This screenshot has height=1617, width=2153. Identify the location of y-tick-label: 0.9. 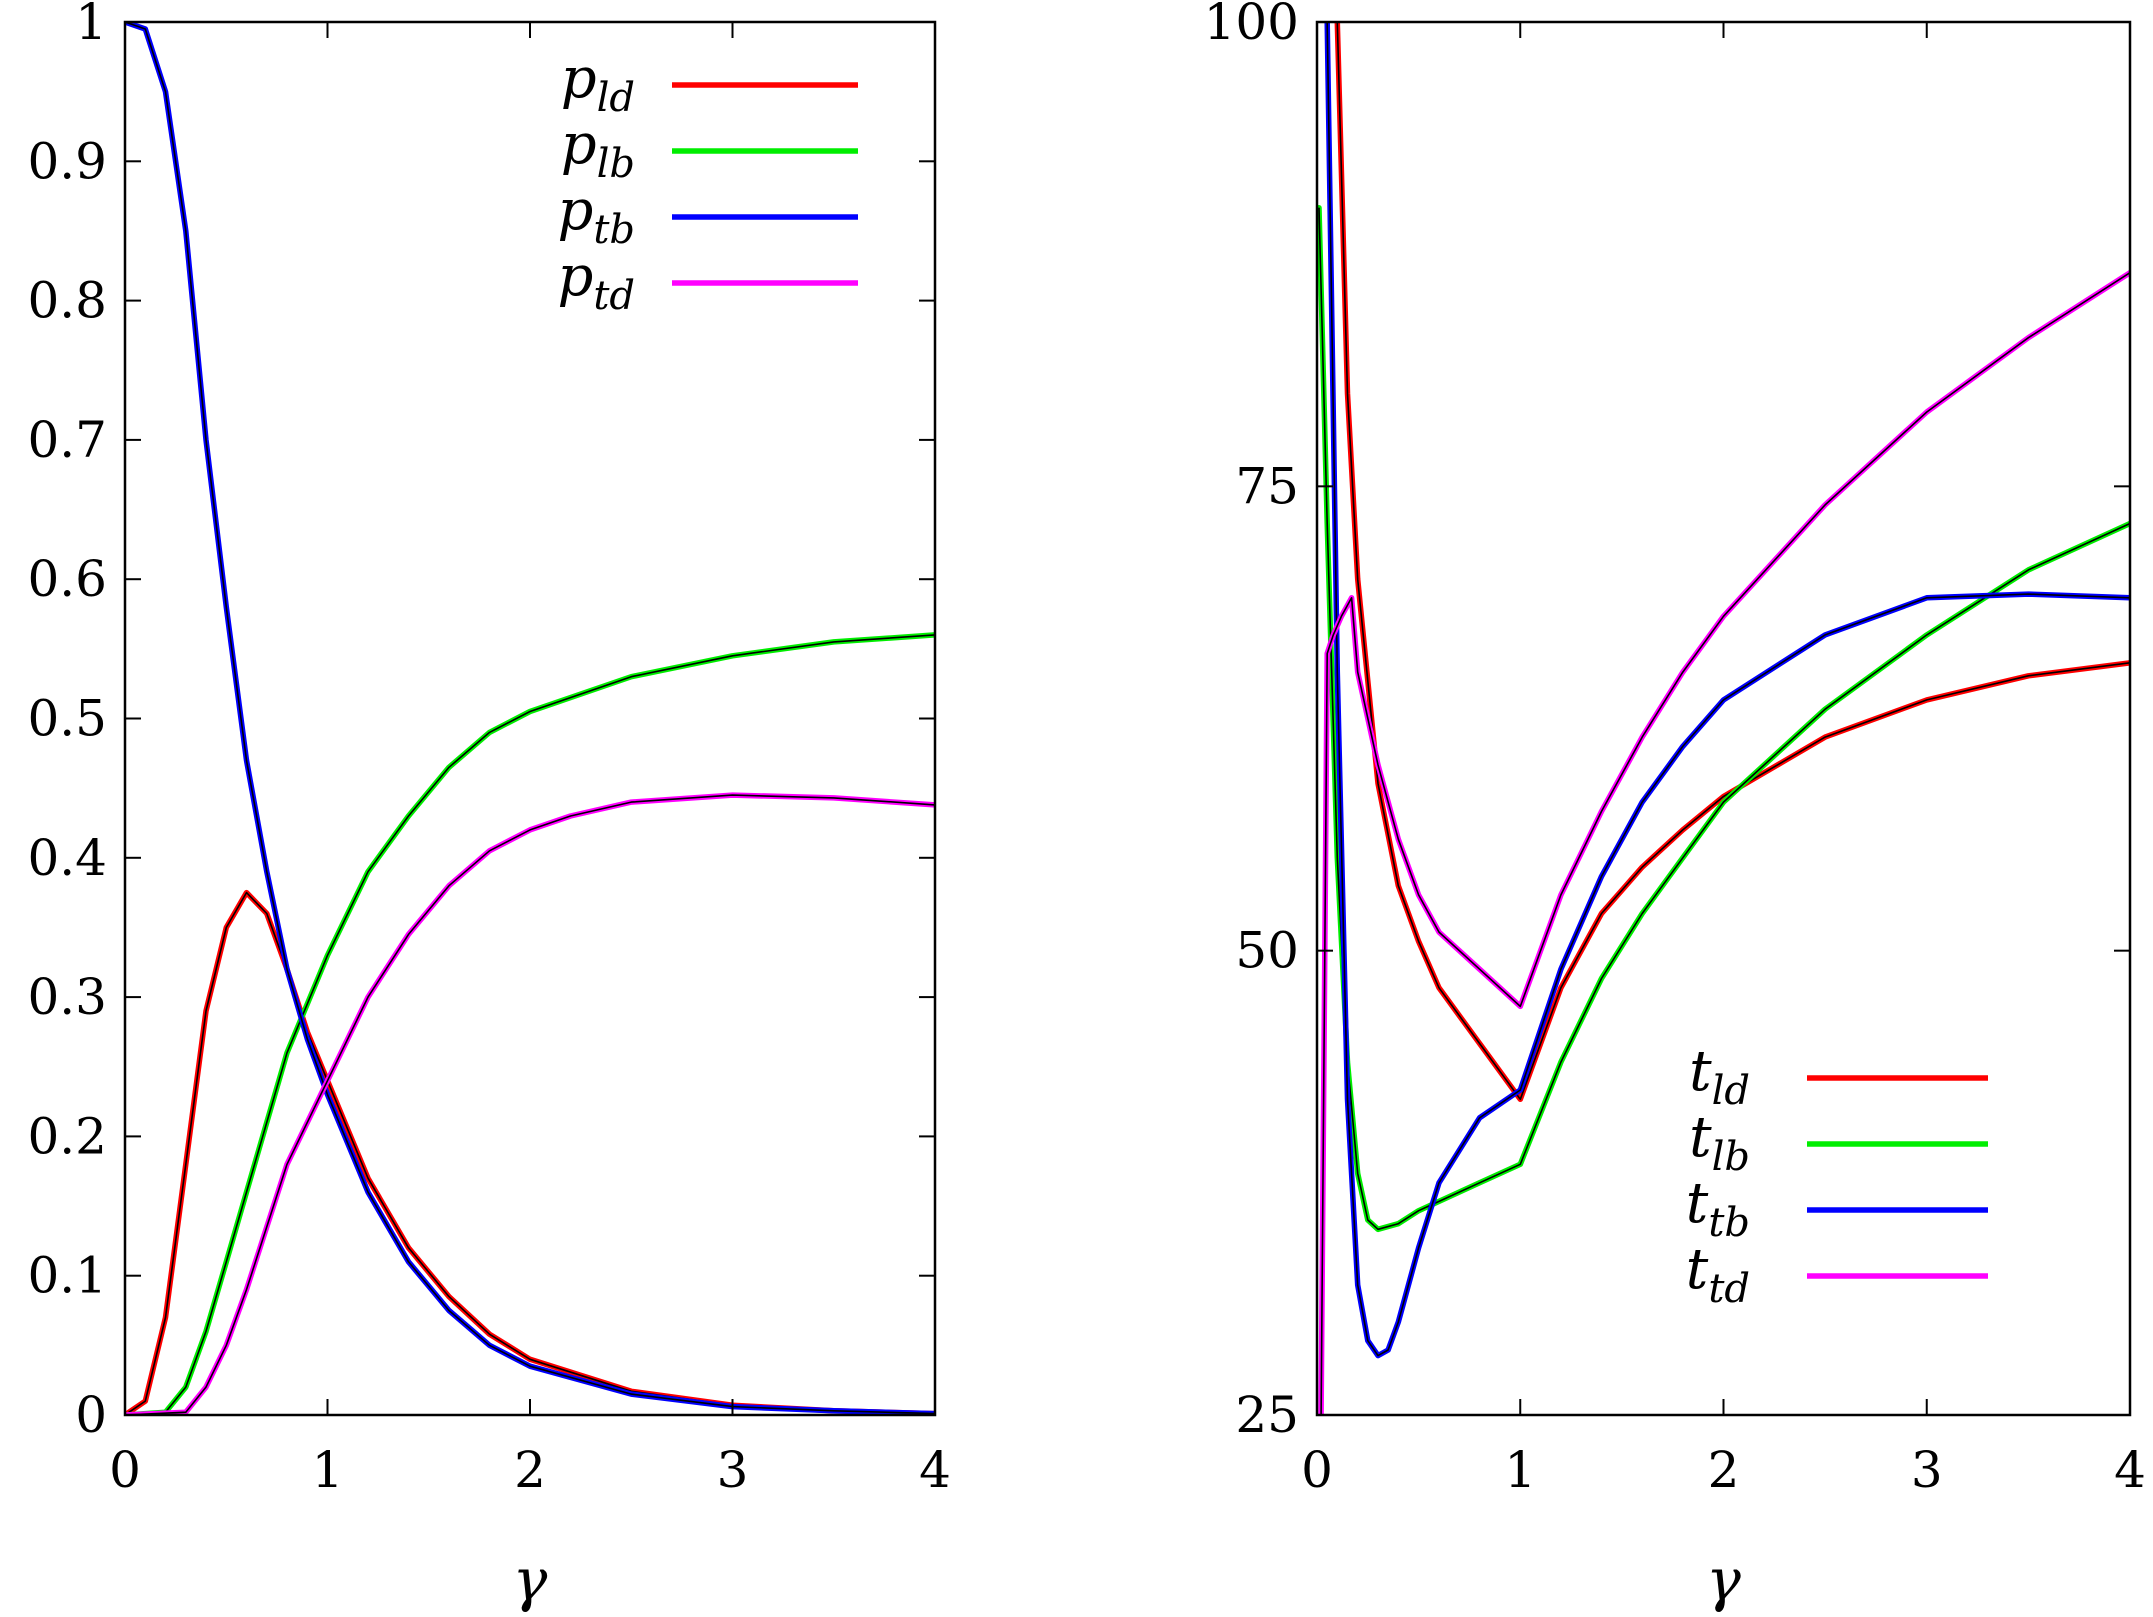
(67, 161).